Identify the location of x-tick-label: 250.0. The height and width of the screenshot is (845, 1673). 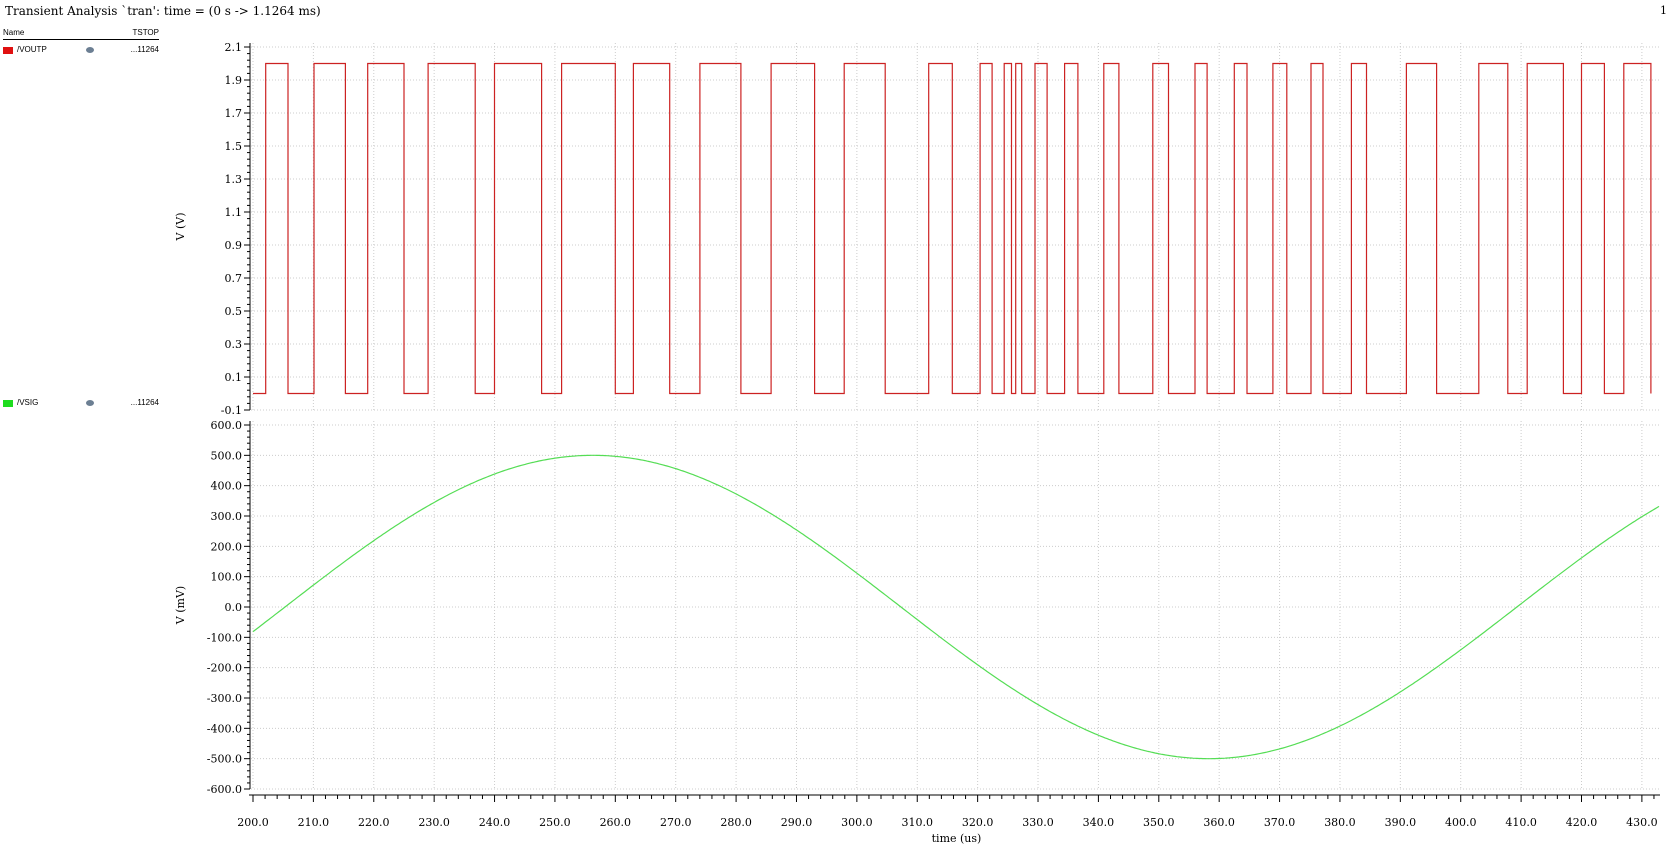
(555, 822).